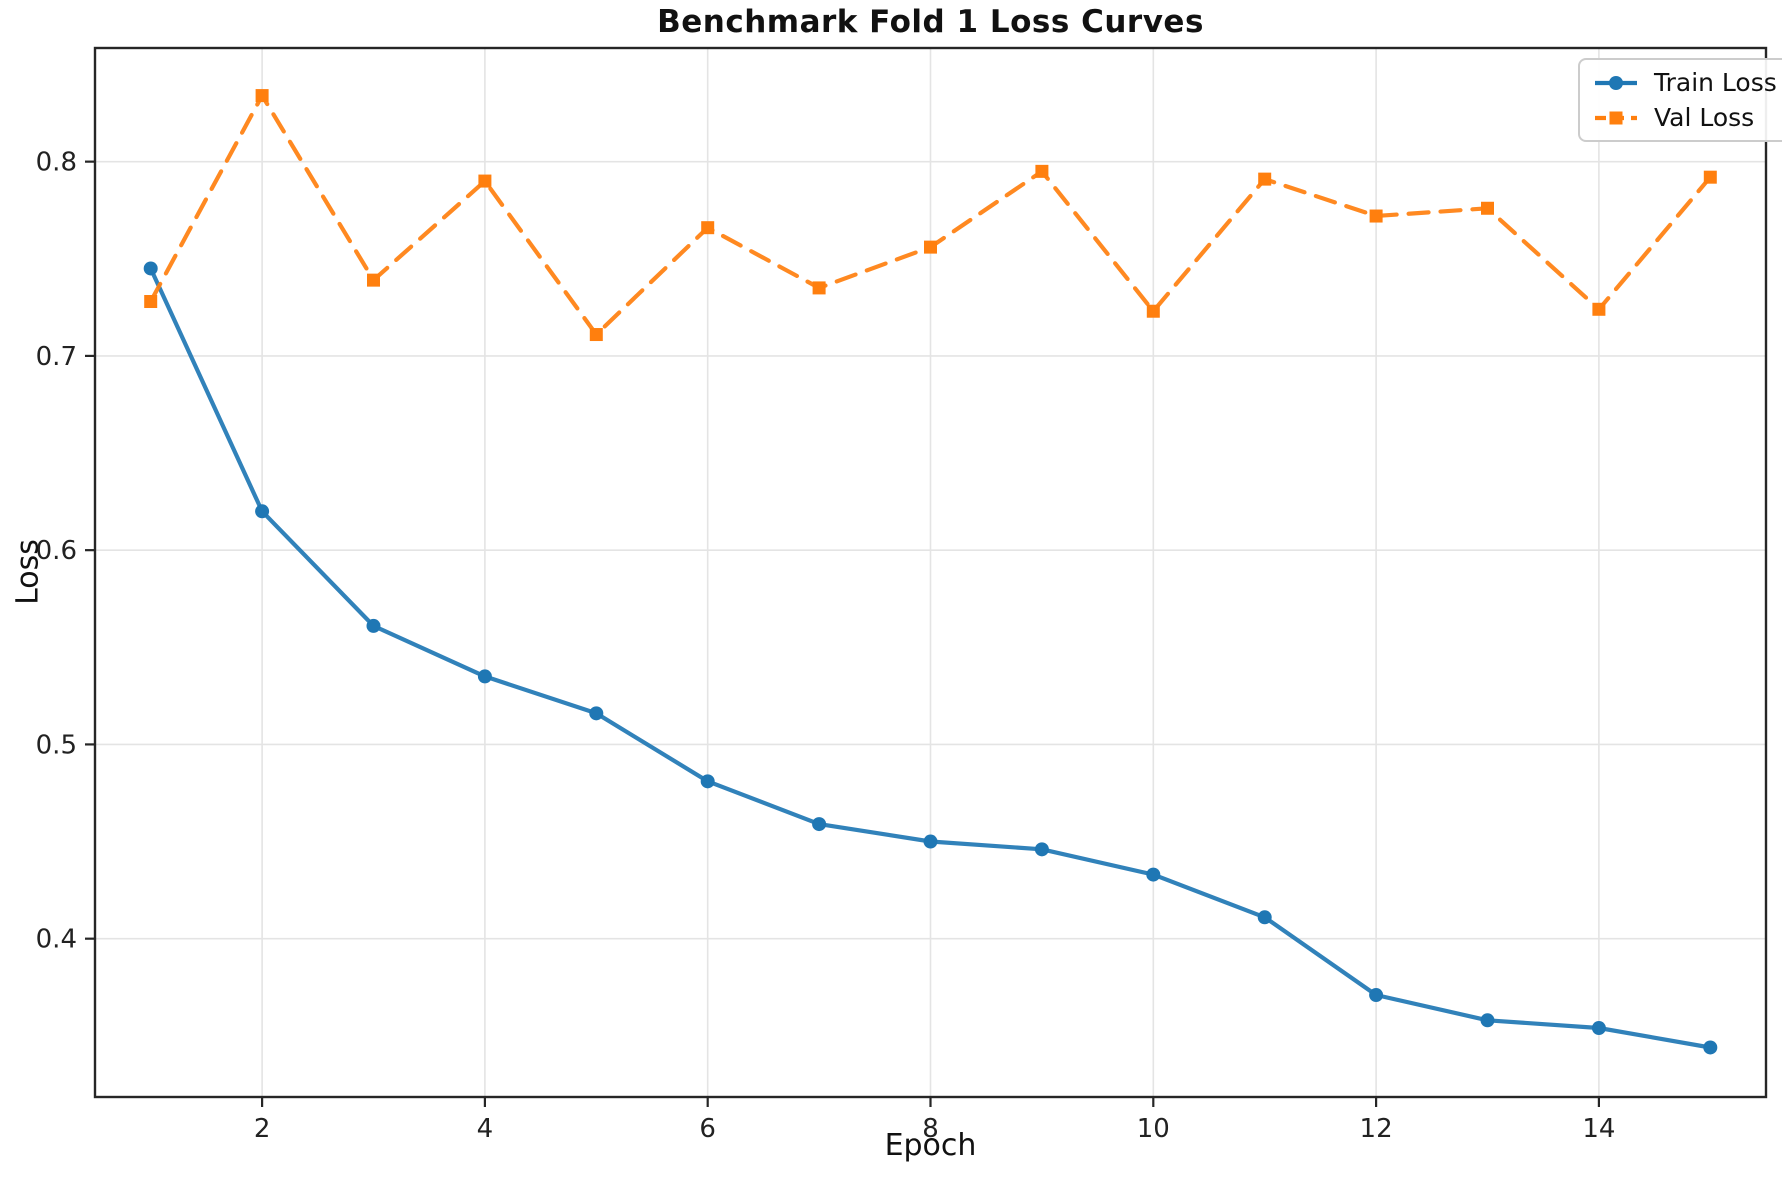 The image size is (1782, 1180). What do you see at coordinates (1598, 1129) in the screenshot?
I see `x-tick-label: 14` at bounding box center [1598, 1129].